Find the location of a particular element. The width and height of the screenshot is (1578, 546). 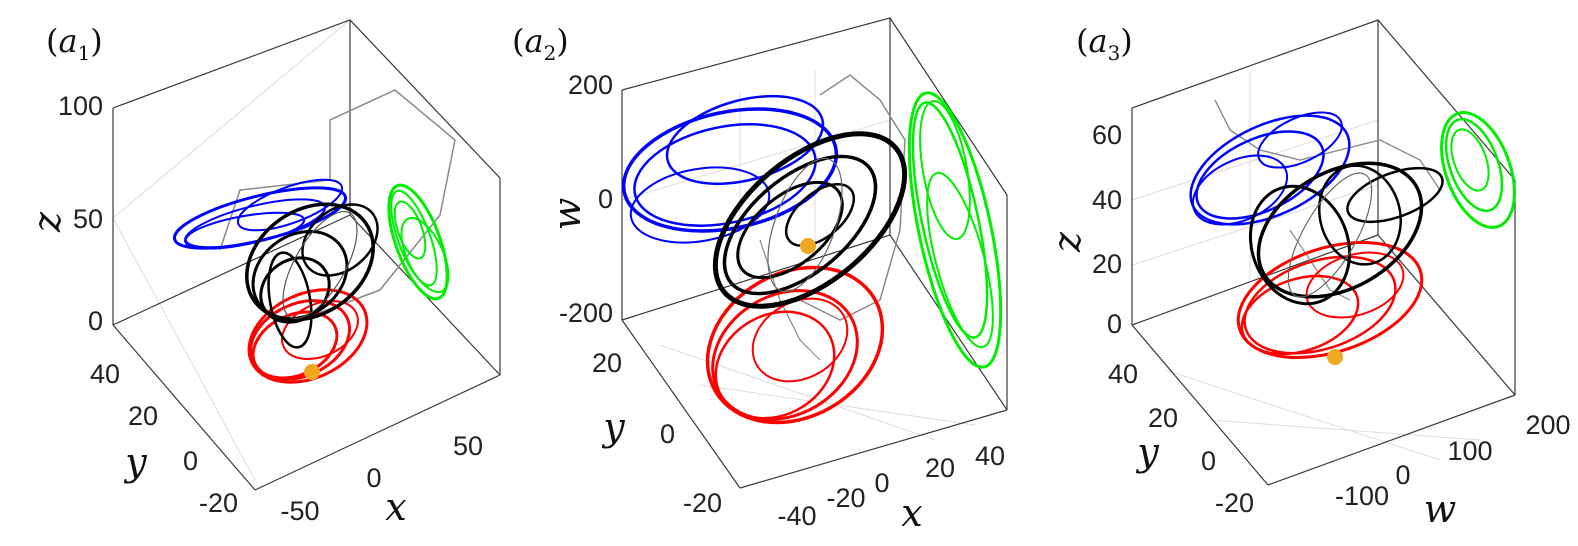

z-axis-label-a1: z is located at coordinates (47, 222).